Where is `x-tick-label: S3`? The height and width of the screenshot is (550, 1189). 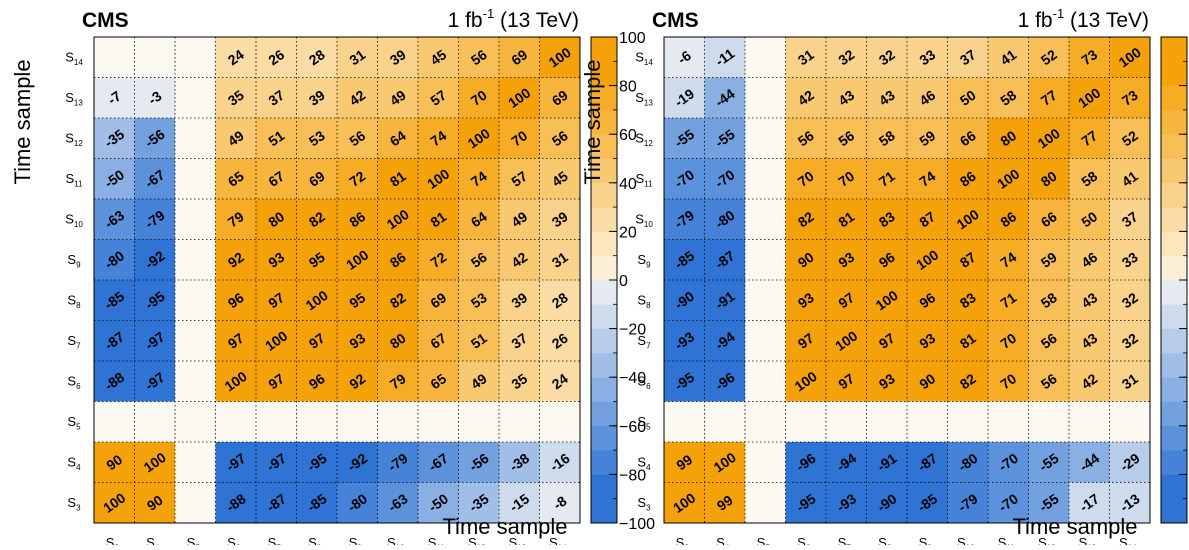 x-tick-label: S3 is located at coordinates (683, 540).